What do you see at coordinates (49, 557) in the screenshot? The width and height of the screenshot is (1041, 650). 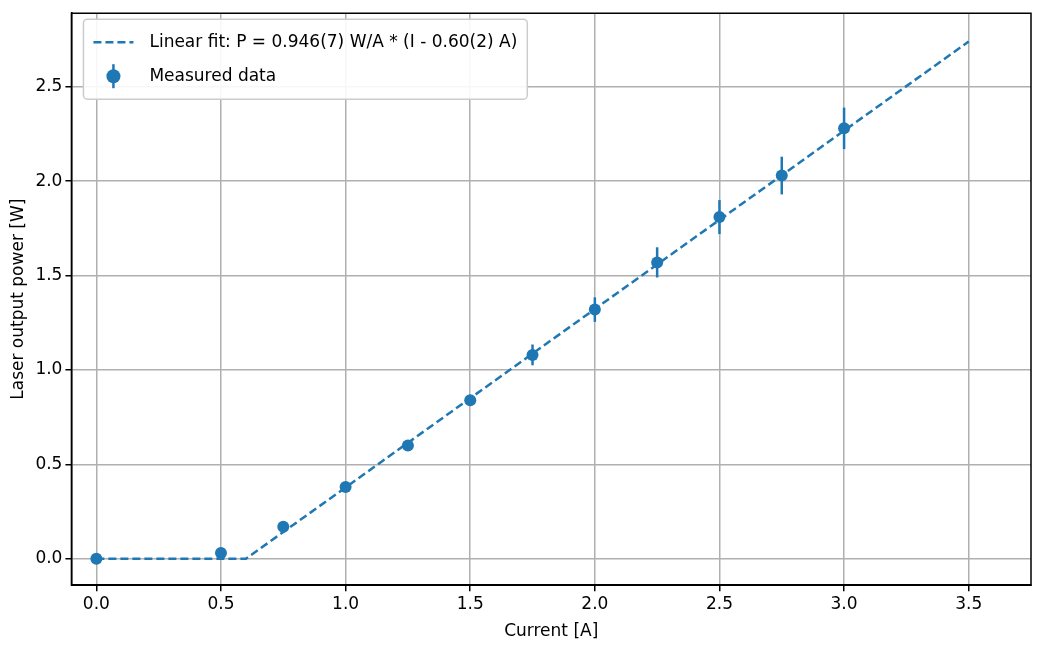 I see `y-tick-label: 0.0` at bounding box center [49, 557].